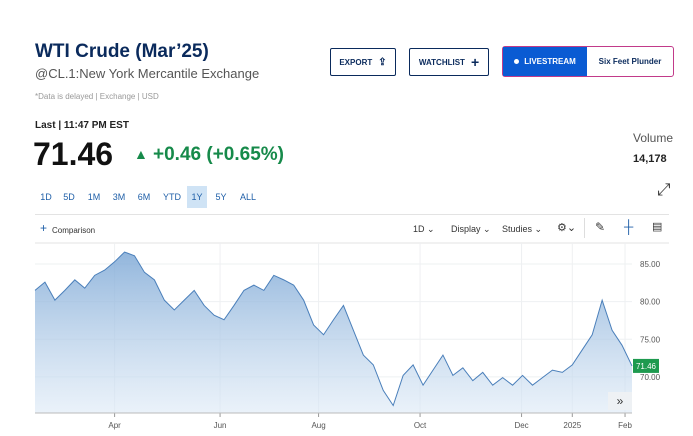 Image resolution: width=693 pixels, height=436 pixels. I want to click on settings-icon: ⚙⌄, so click(567, 228).